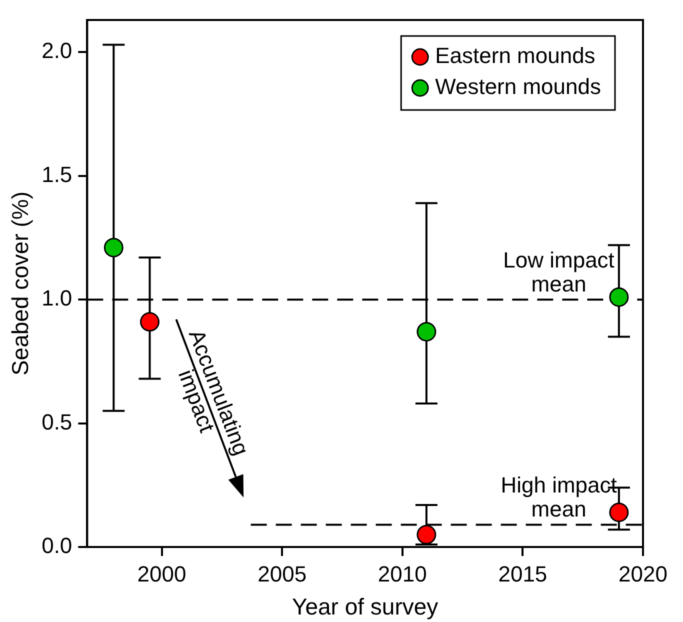 The image size is (683, 622). I want to click on annotation: High impact mean, so click(558, 497).